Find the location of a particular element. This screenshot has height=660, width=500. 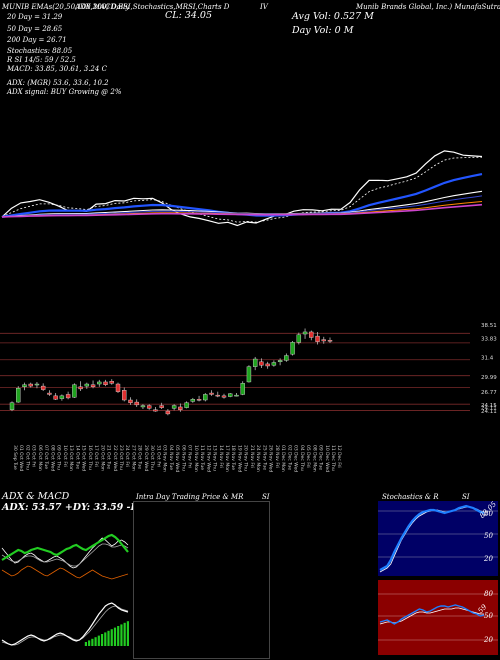

x-date-label: 03 Oct Fri is located at coordinates (34, 456).